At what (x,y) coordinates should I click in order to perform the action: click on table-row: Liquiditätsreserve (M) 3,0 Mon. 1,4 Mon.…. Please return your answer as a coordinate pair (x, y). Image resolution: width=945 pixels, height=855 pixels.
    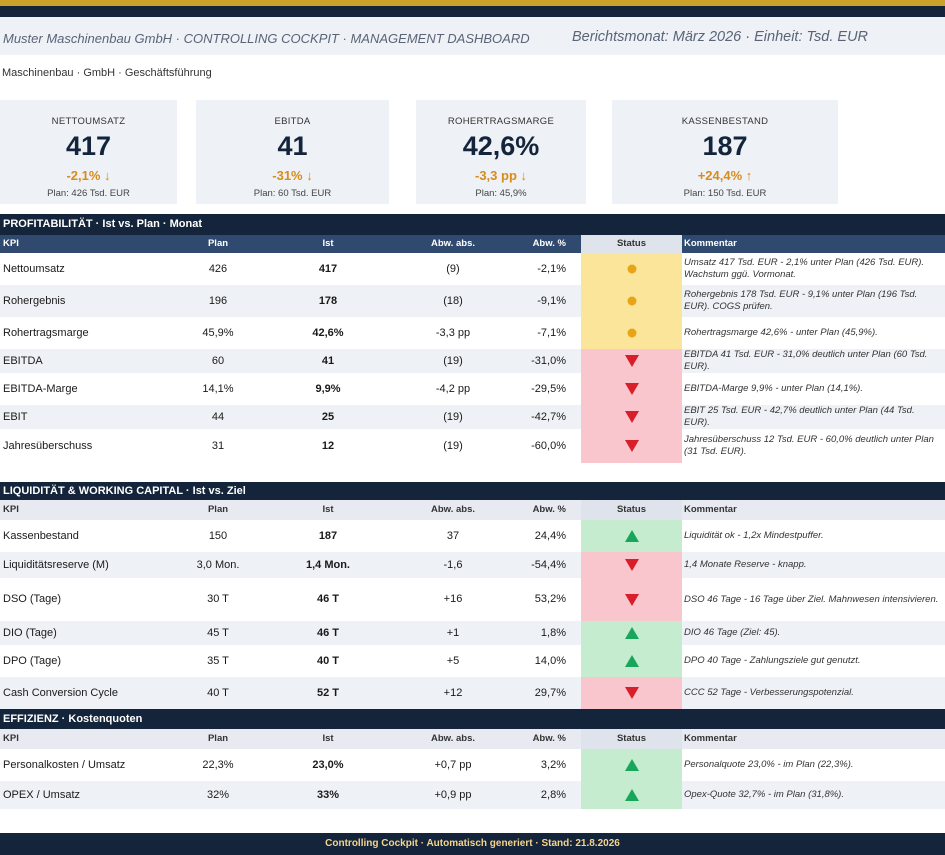
    Looking at the image, I should click on (472, 565).